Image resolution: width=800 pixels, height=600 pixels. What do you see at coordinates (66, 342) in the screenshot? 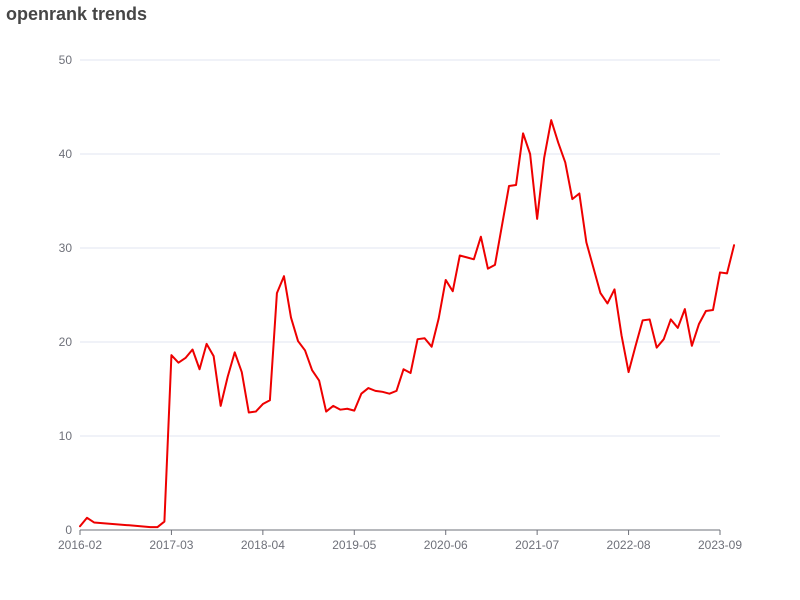
I see `y-tick-label: 20` at bounding box center [66, 342].